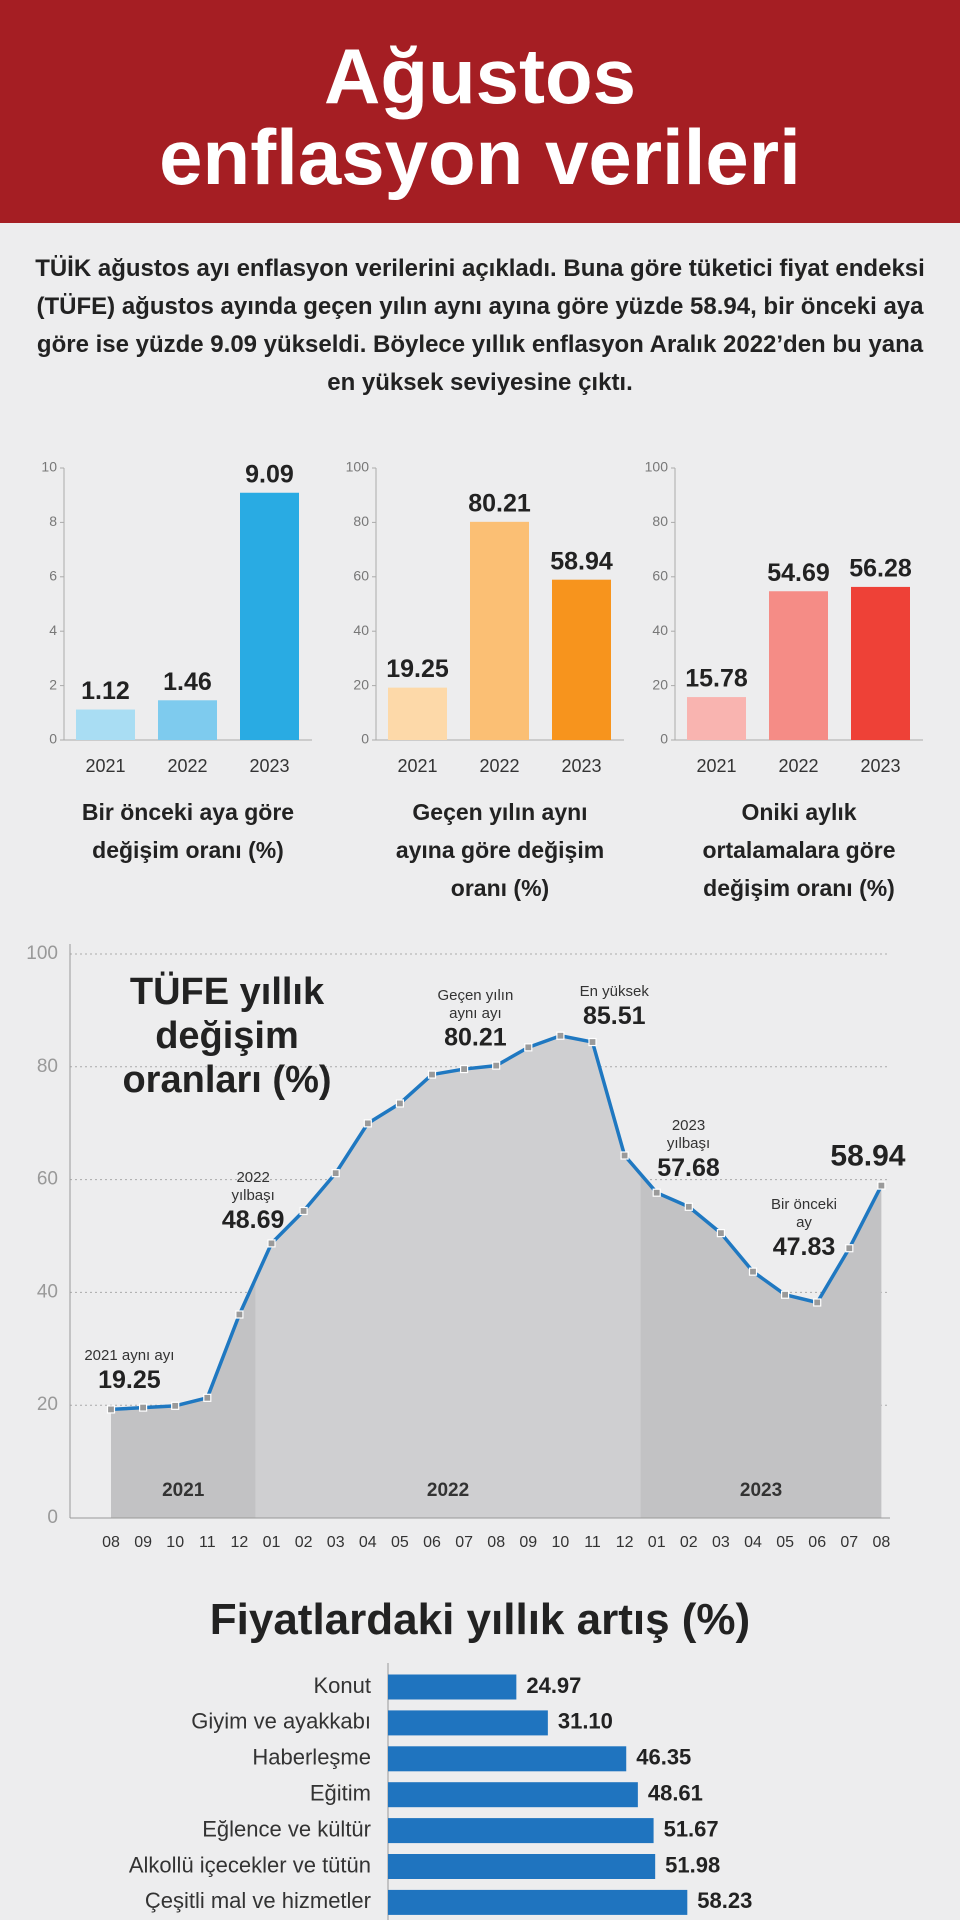  Describe the element at coordinates (343, 1685) in the screenshot. I see `category-label: Konut` at that location.